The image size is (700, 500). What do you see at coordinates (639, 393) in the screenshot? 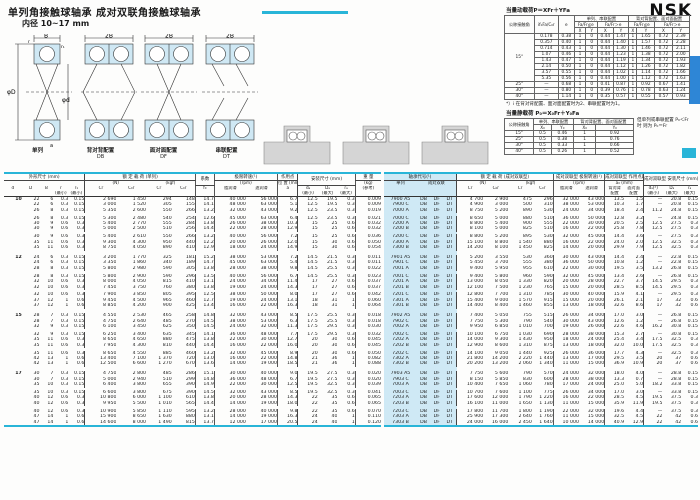
I see `cell: 3.0` at bounding box center [639, 393].